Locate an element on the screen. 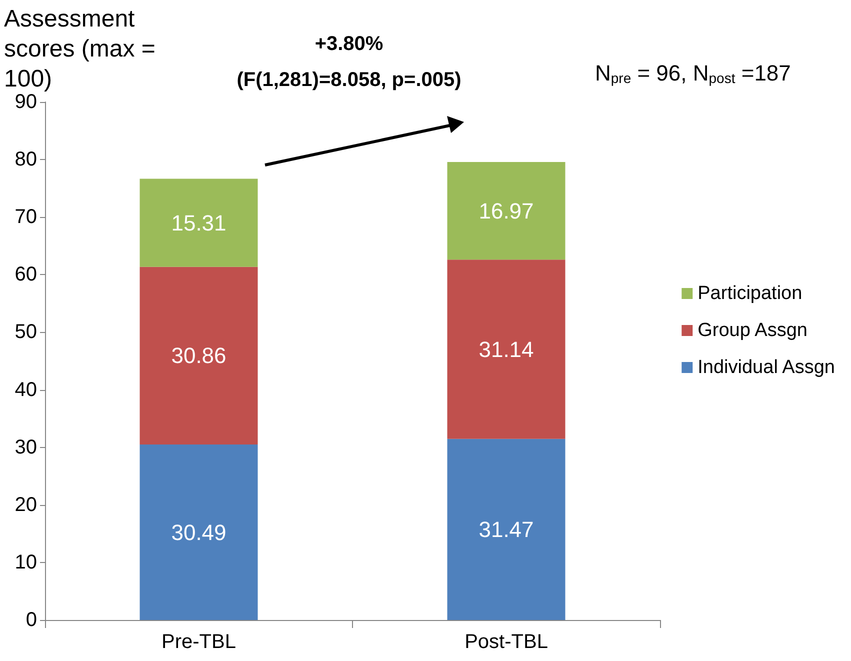 The height and width of the screenshot is (661, 851). x-tick-label: Post-TBL is located at coordinates (506, 642).